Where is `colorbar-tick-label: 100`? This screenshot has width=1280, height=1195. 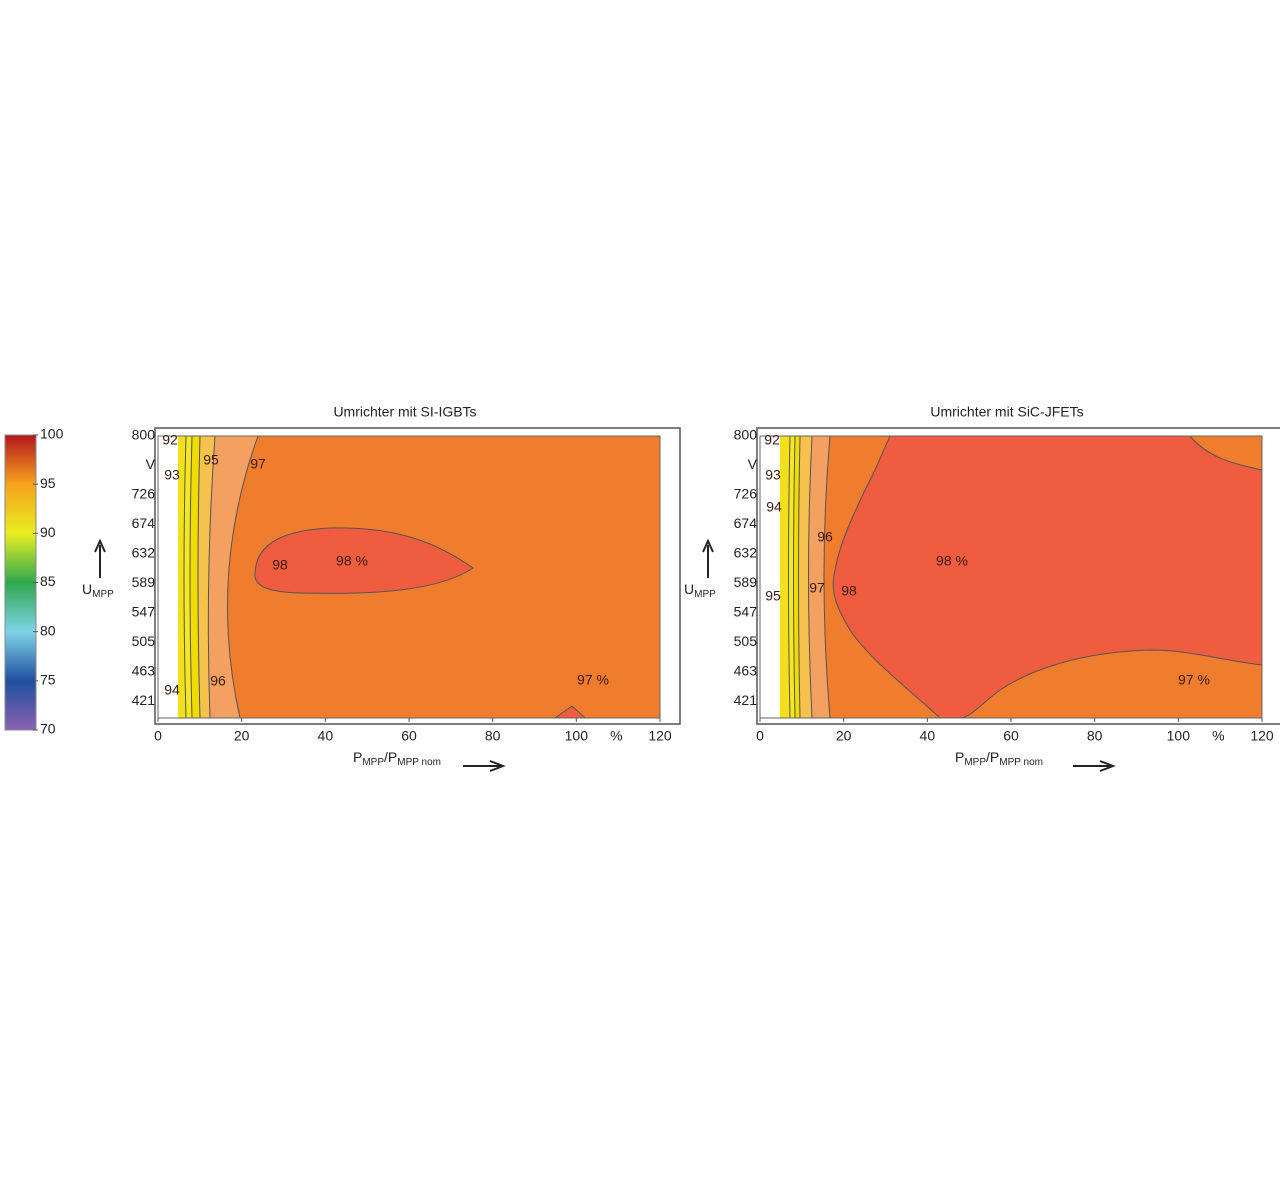
colorbar-tick-label: 100 is located at coordinates (52, 434).